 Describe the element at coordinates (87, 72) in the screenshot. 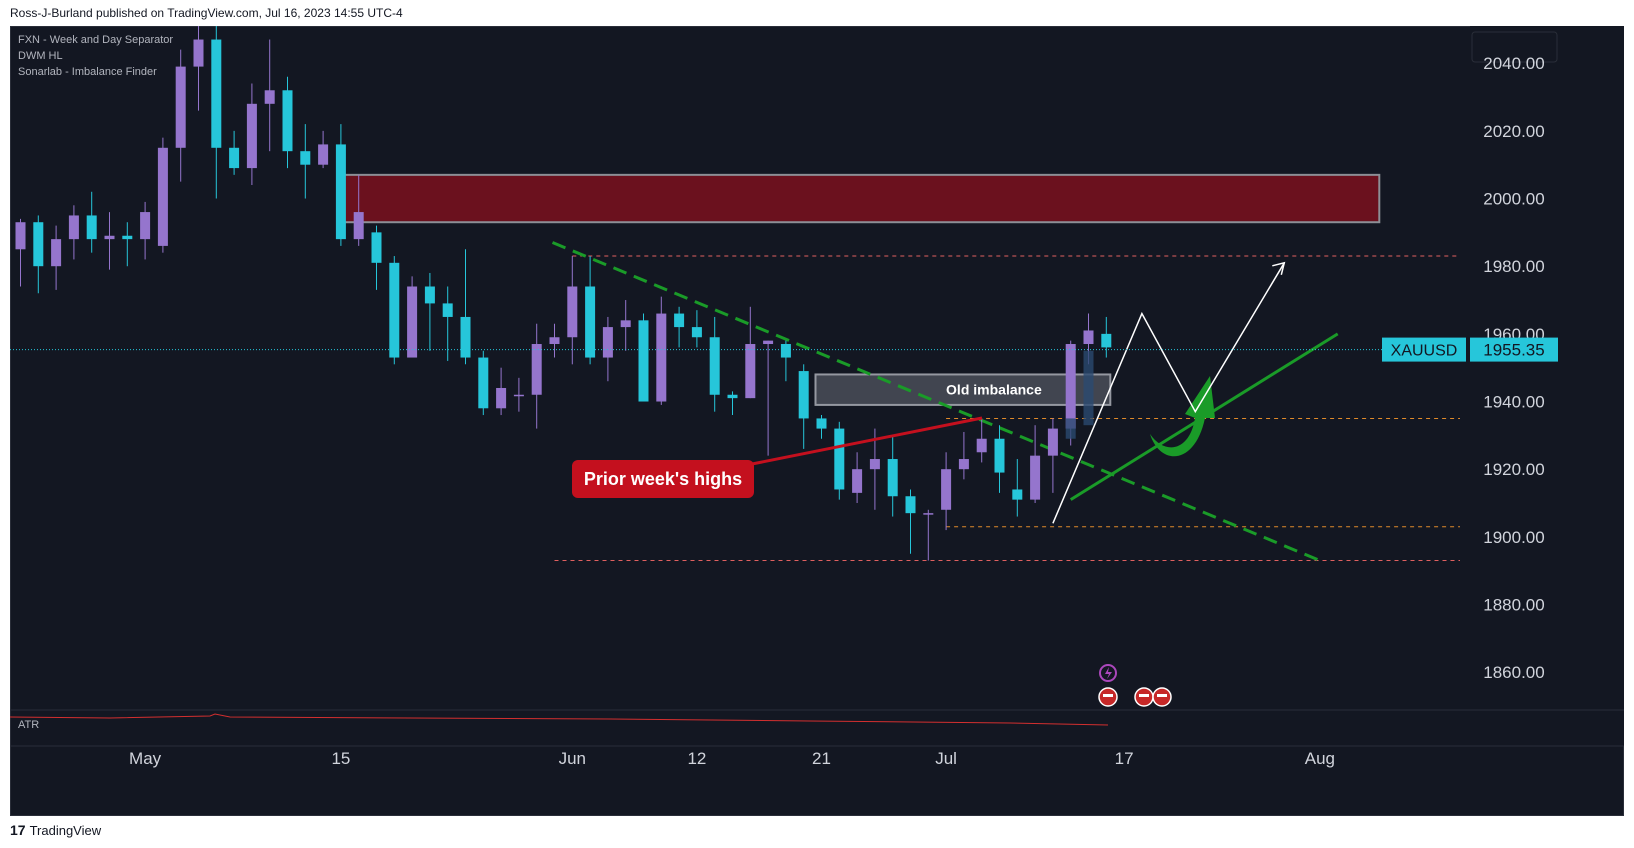

I see `indicator-imbalance-finder: Sonarlab - Imbalance Finder` at that location.